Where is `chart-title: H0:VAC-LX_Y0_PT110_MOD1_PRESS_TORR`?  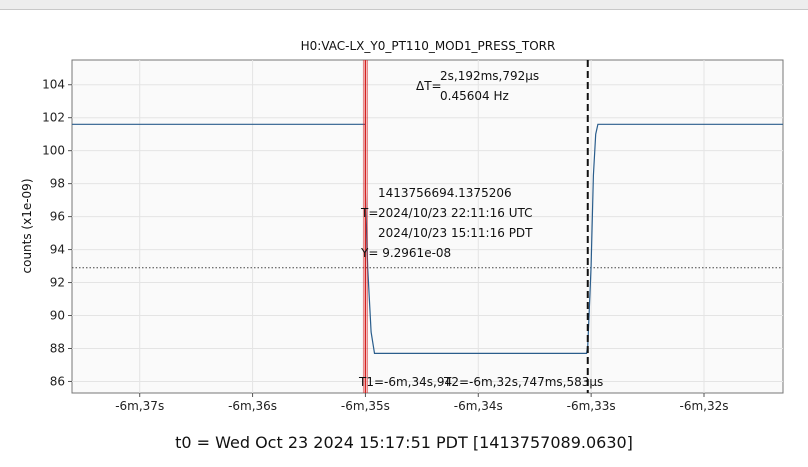
chart-title: H0:VAC-LX_Y0_PT110_MOD1_PRESS_TORR is located at coordinates (428, 46).